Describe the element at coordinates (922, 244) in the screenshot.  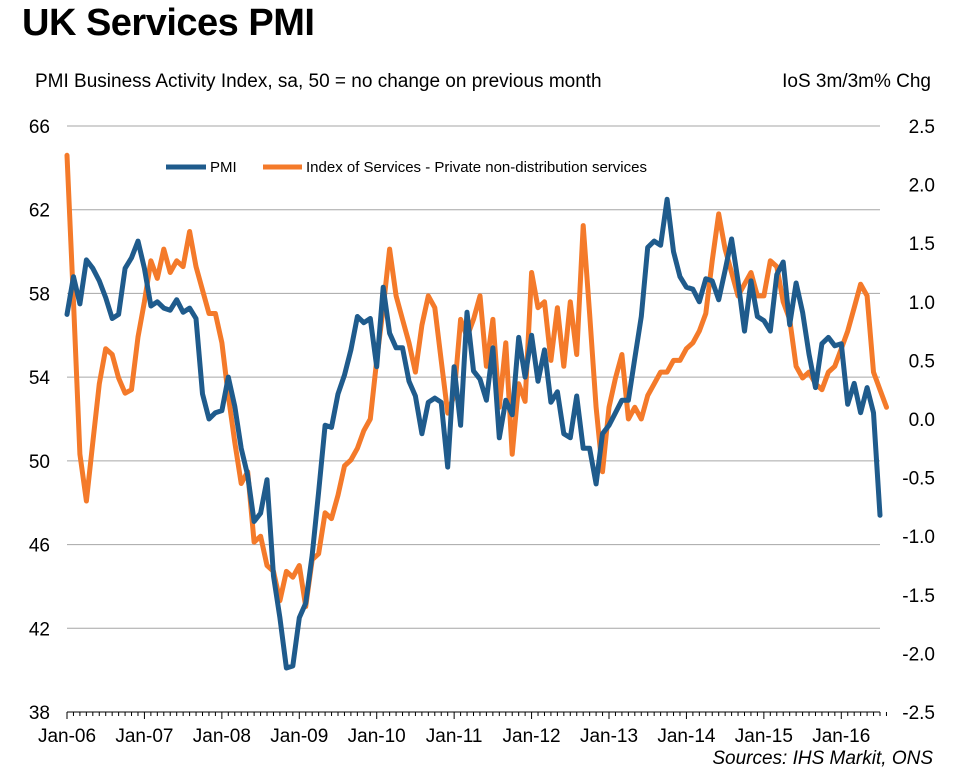
I see `y2-tick-label: 1.5` at that location.